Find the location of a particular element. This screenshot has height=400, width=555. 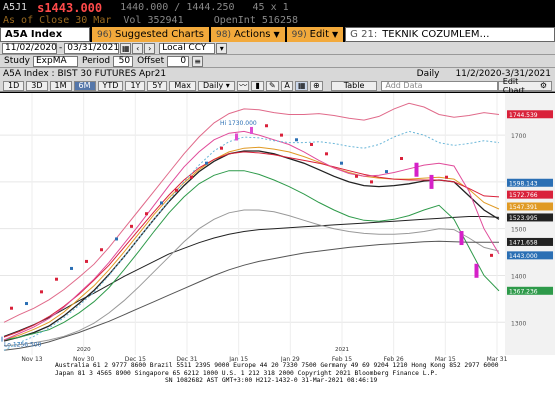

openint-label: OpenInt is located at coordinates (234, 20).